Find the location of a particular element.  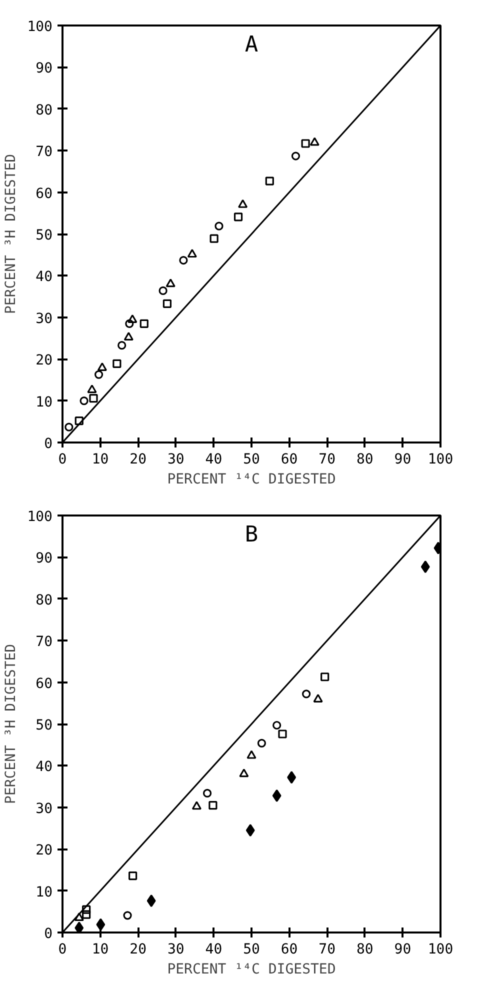

chart-title: A is located at coordinates (251, 45).